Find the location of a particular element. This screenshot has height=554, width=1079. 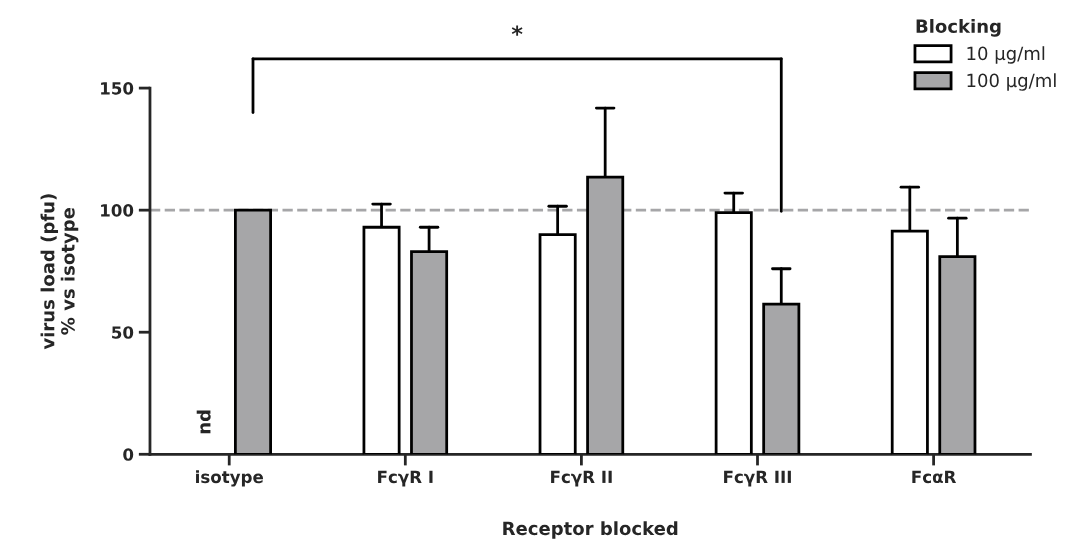

y-tick-label: 0 is located at coordinates (128, 454).